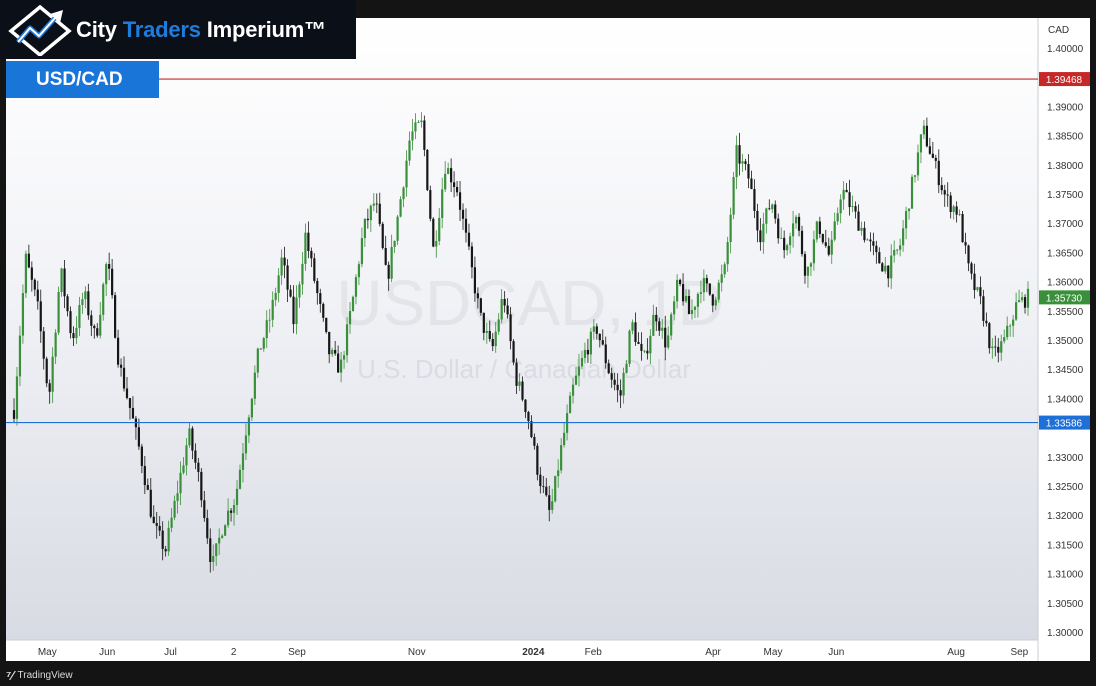 The height and width of the screenshot is (686, 1096). Describe the element at coordinates (1064, 298) in the screenshot. I see `last-price-label: 1.35730` at that location.